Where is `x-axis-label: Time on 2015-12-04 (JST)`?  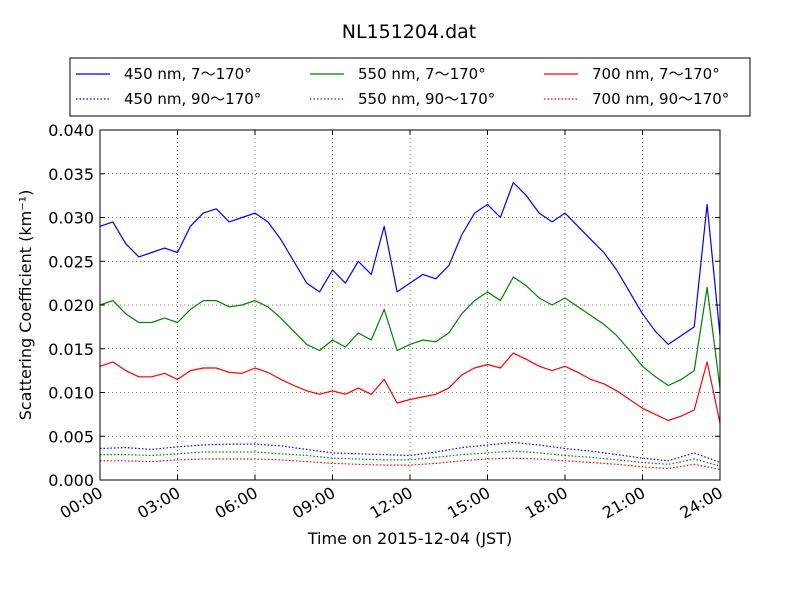
x-axis-label: Time on 2015-12-04 (JST) is located at coordinates (409, 538).